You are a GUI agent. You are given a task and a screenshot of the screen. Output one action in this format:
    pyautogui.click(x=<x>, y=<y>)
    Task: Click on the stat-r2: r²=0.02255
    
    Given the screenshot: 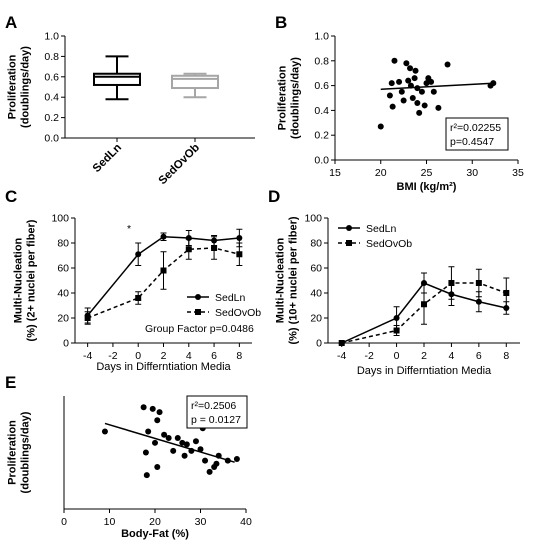 What is the action you would take?
    pyautogui.click(x=475, y=128)
    